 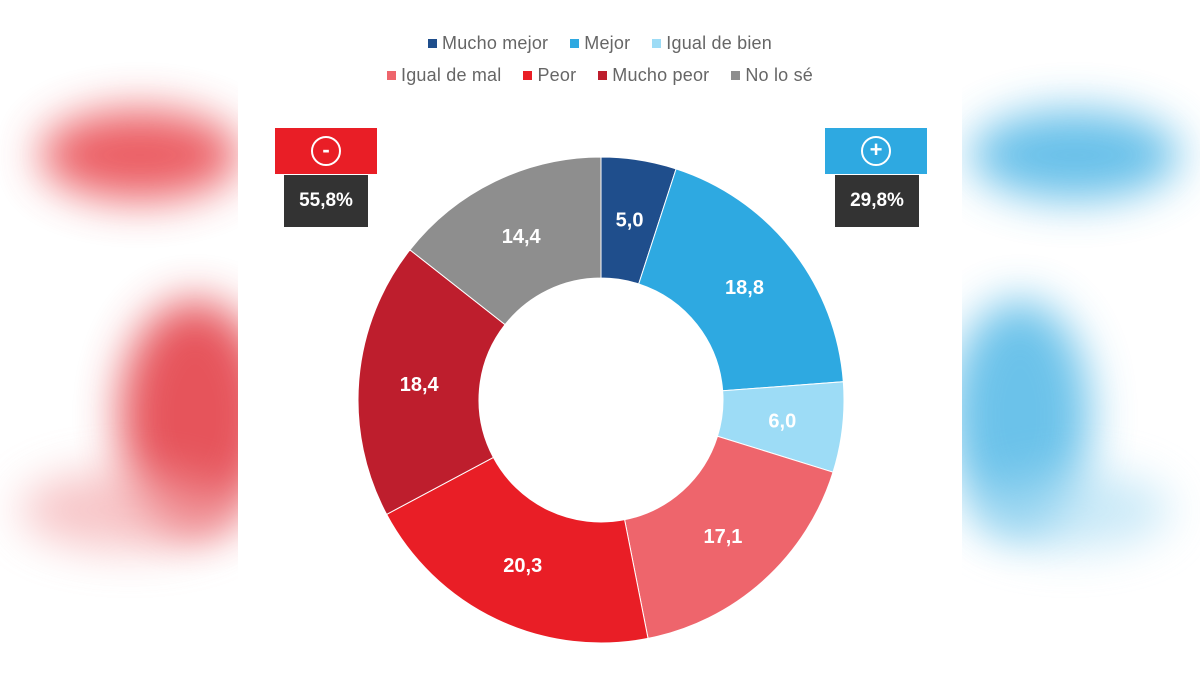 I want to click on legend-label: Mucho peor, so click(x=661, y=74).